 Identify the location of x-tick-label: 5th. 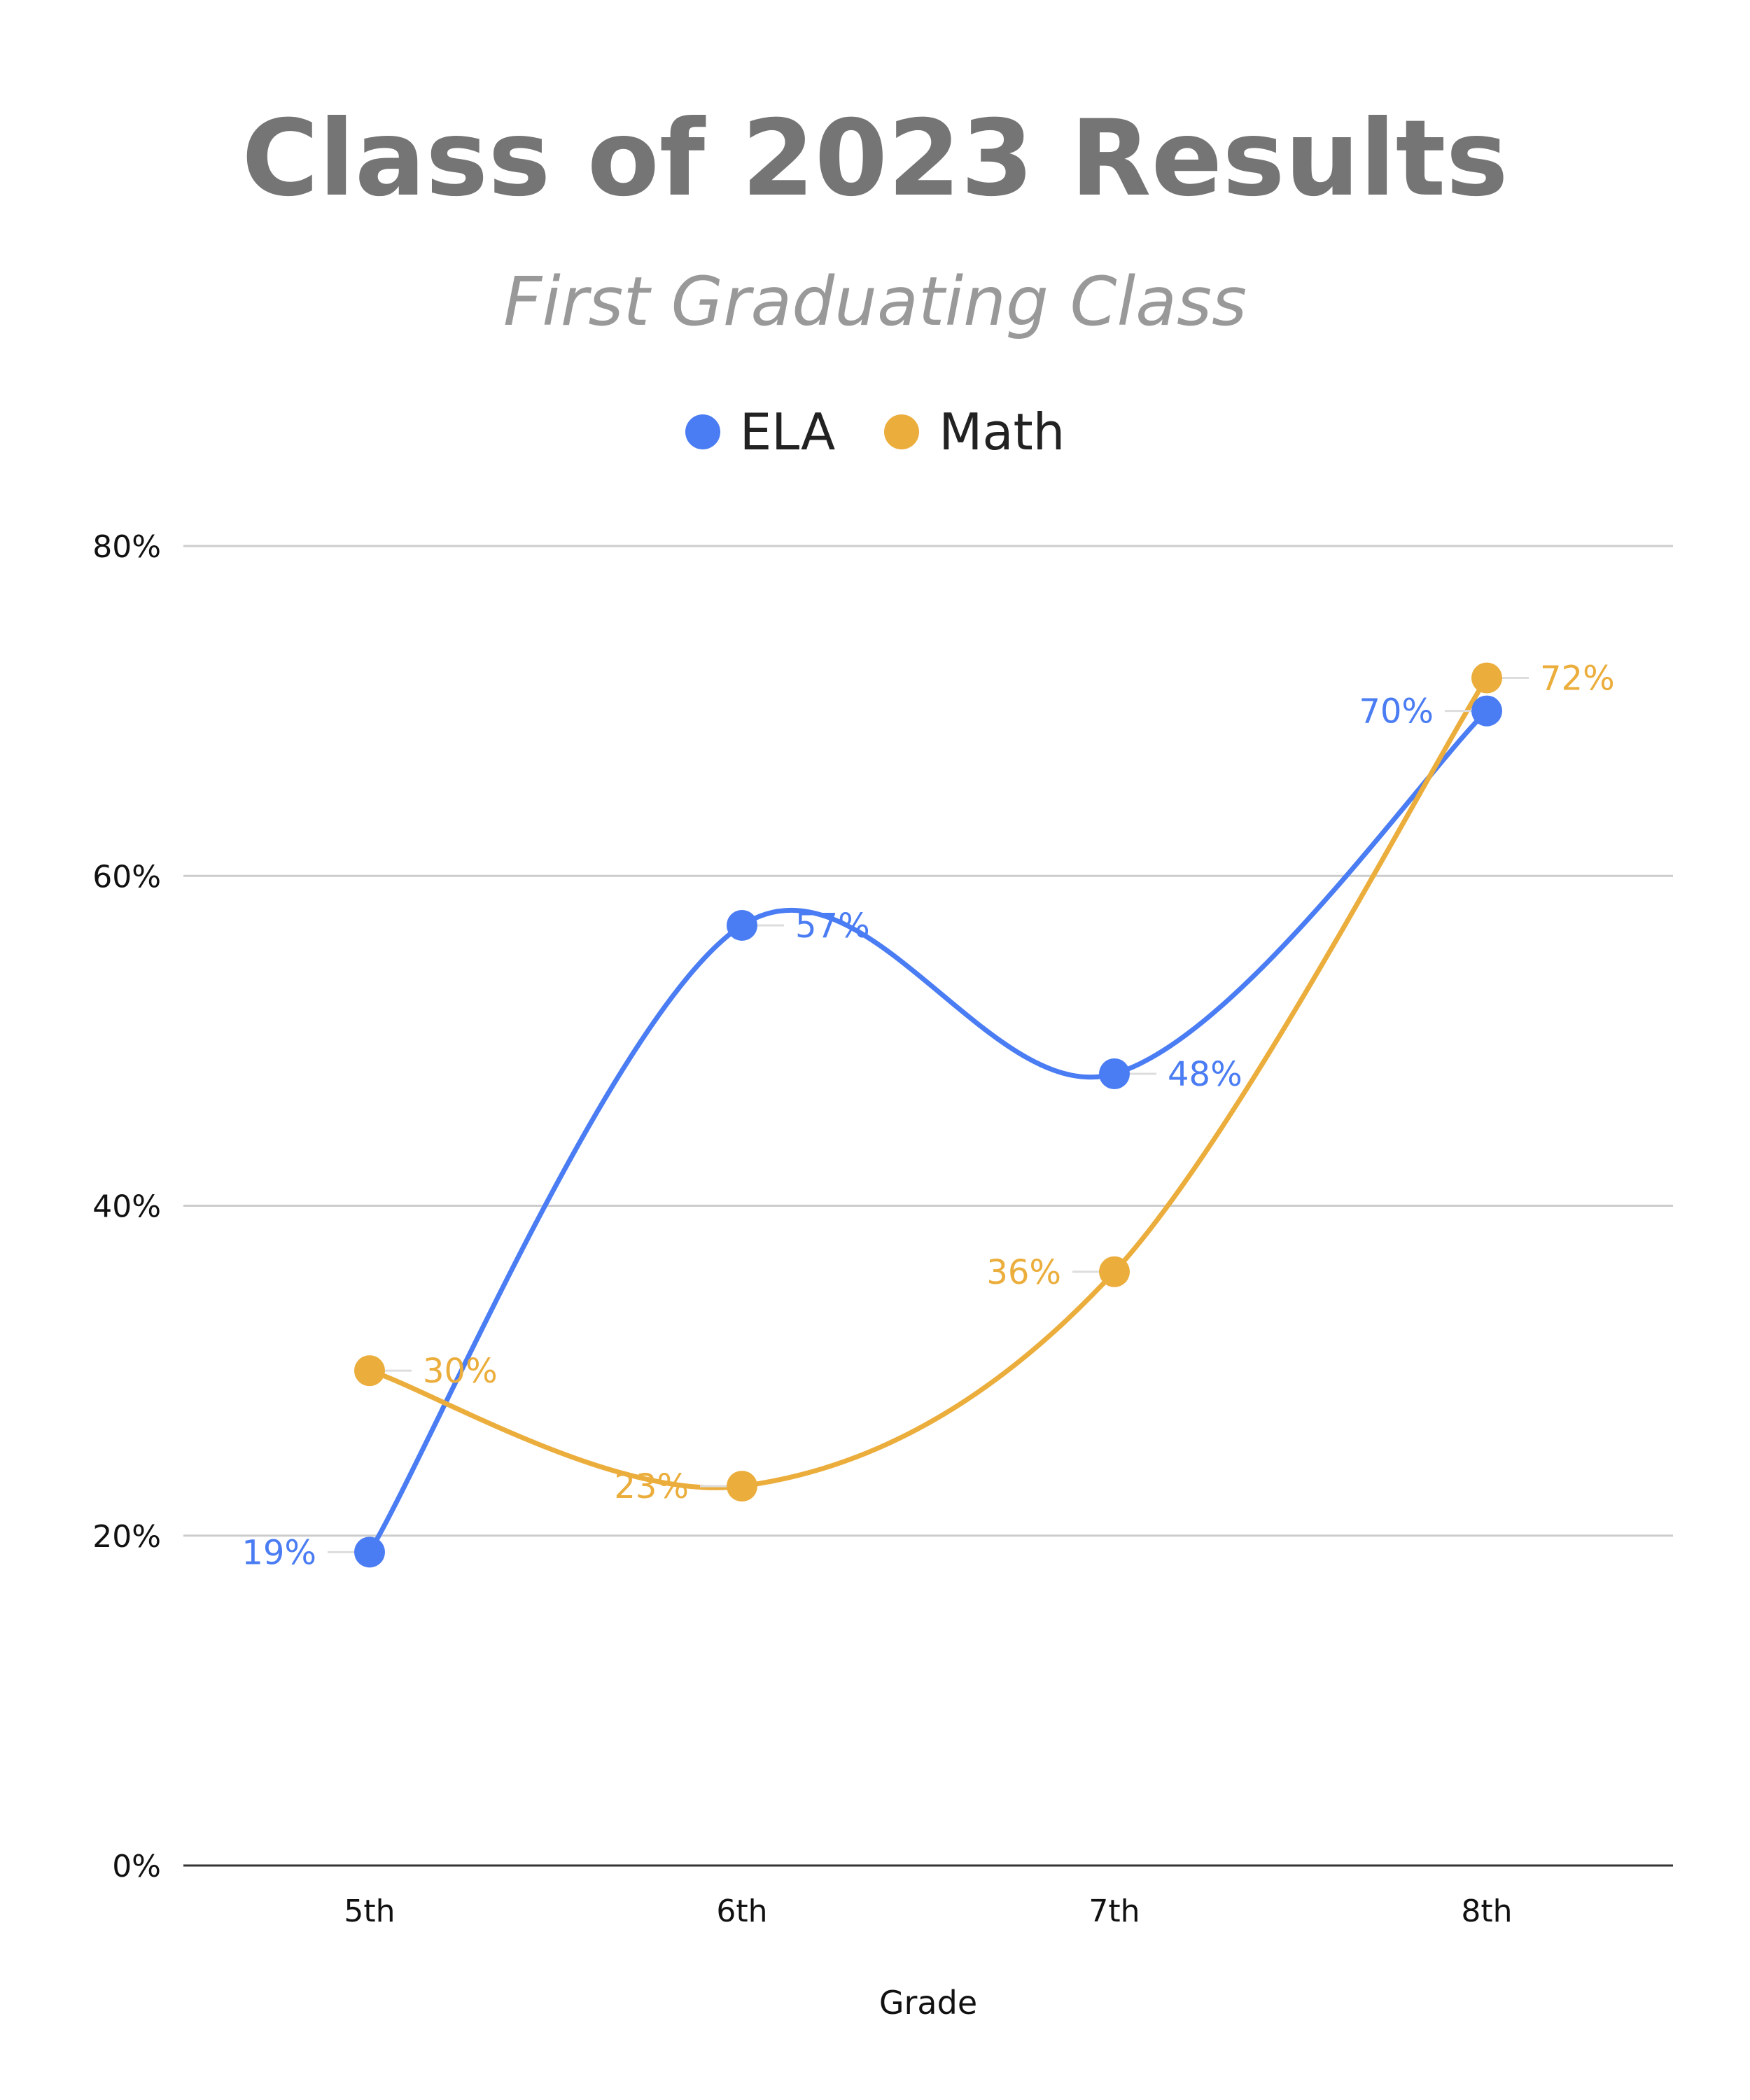
(369, 1911).